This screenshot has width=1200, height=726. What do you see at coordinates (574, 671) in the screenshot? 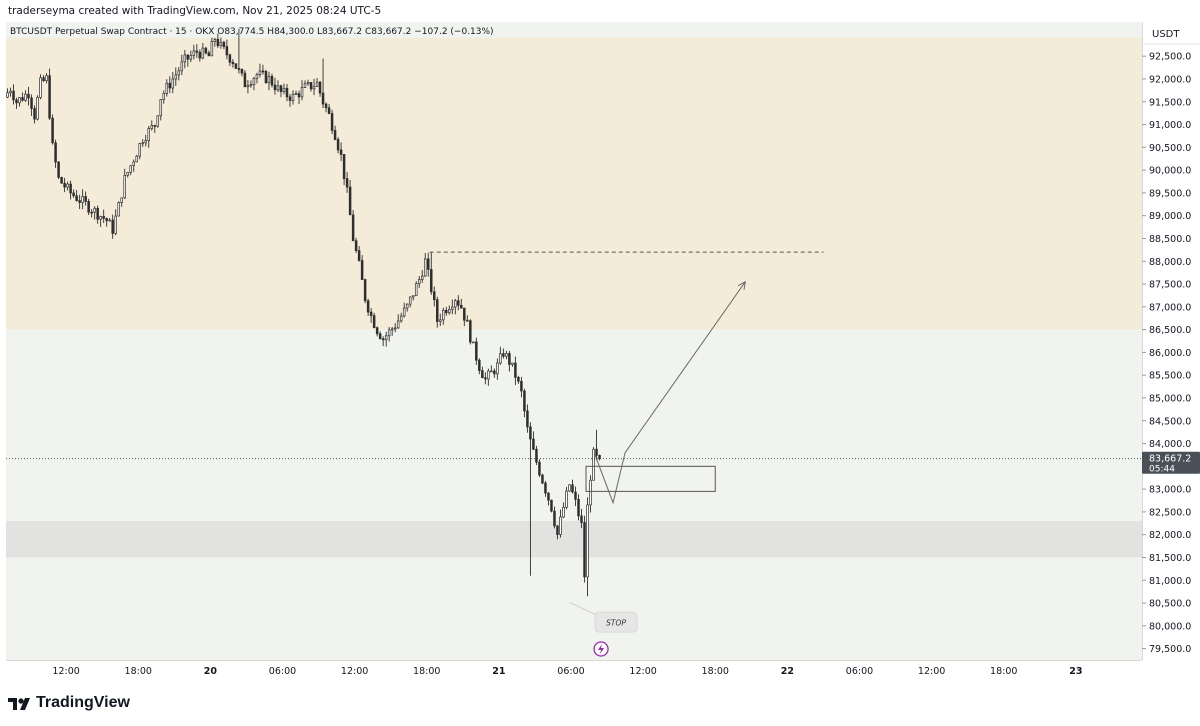
I see `time-axis` at bounding box center [574, 671].